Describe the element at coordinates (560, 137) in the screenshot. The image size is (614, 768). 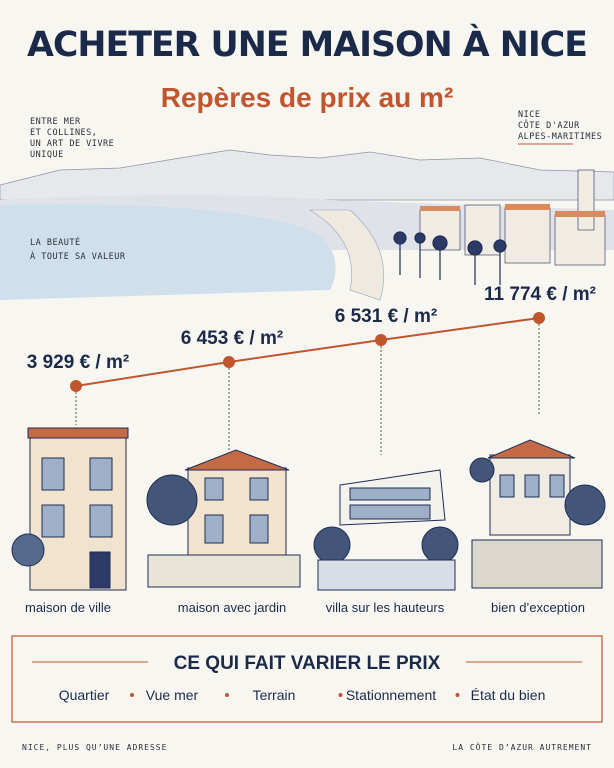
I see `tagline-line: ALPES-MARITIMES` at that location.